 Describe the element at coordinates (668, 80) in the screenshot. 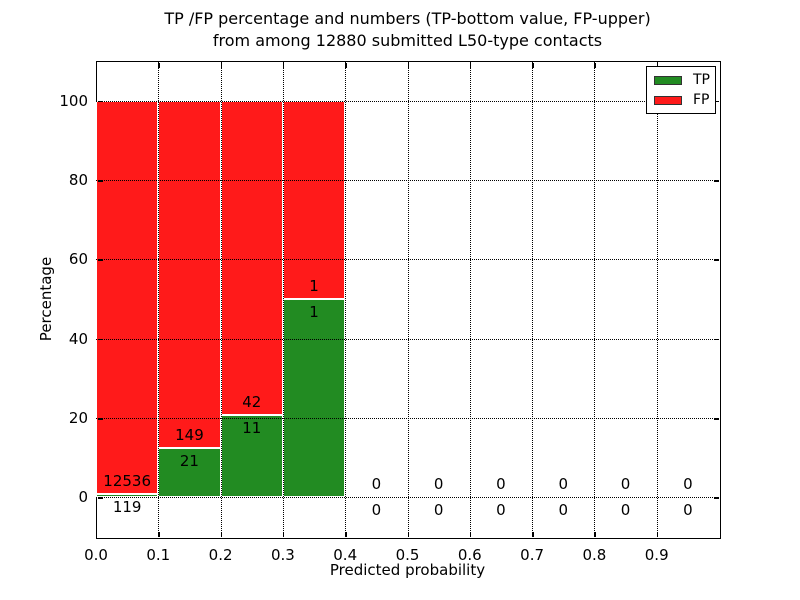

I see `tp-legend-swatch` at that location.